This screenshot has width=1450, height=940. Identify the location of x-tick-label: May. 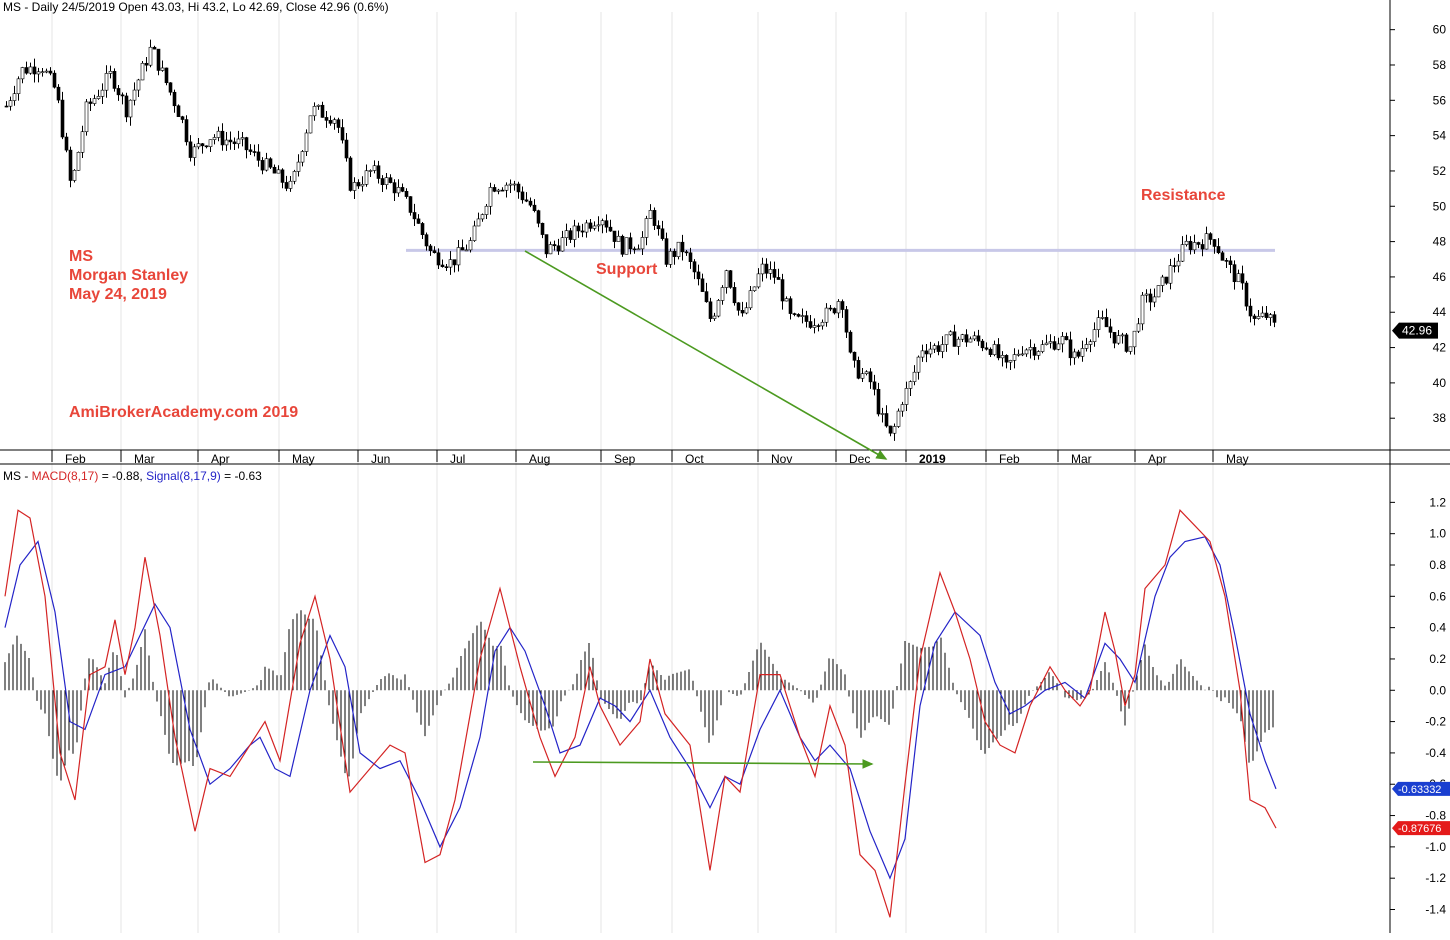
(1237, 459).